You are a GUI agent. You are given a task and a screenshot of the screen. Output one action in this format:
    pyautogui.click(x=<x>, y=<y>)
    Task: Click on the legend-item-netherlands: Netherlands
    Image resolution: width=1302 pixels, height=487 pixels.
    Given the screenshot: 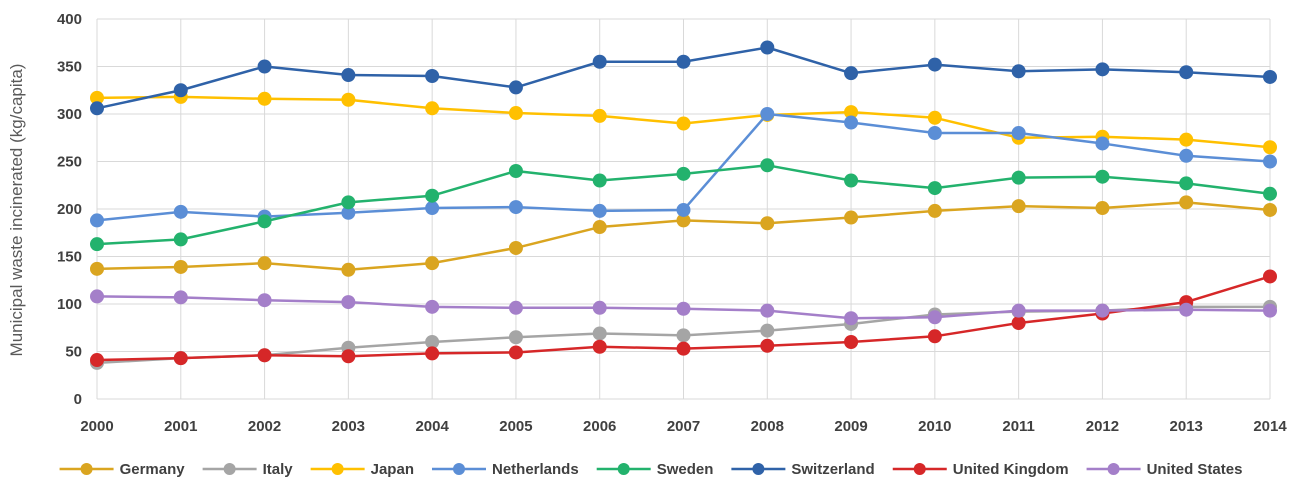 What is the action you would take?
    pyautogui.click(x=505, y=469)
    